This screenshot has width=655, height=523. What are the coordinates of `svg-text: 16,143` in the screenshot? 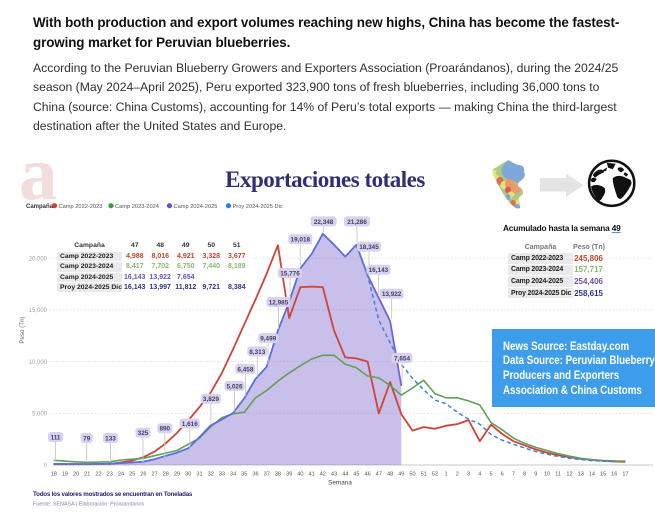 It's located at (379, 270).